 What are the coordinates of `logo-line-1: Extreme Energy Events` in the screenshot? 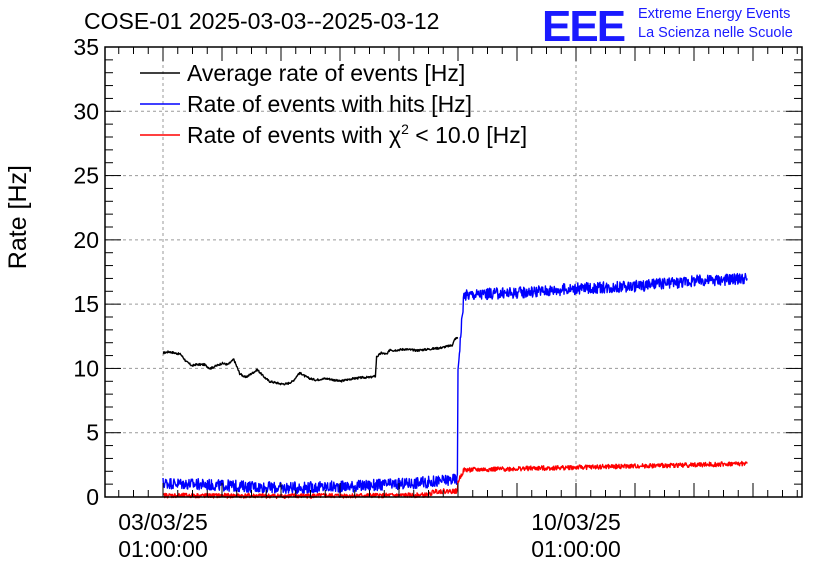 It's located at (714, 14).